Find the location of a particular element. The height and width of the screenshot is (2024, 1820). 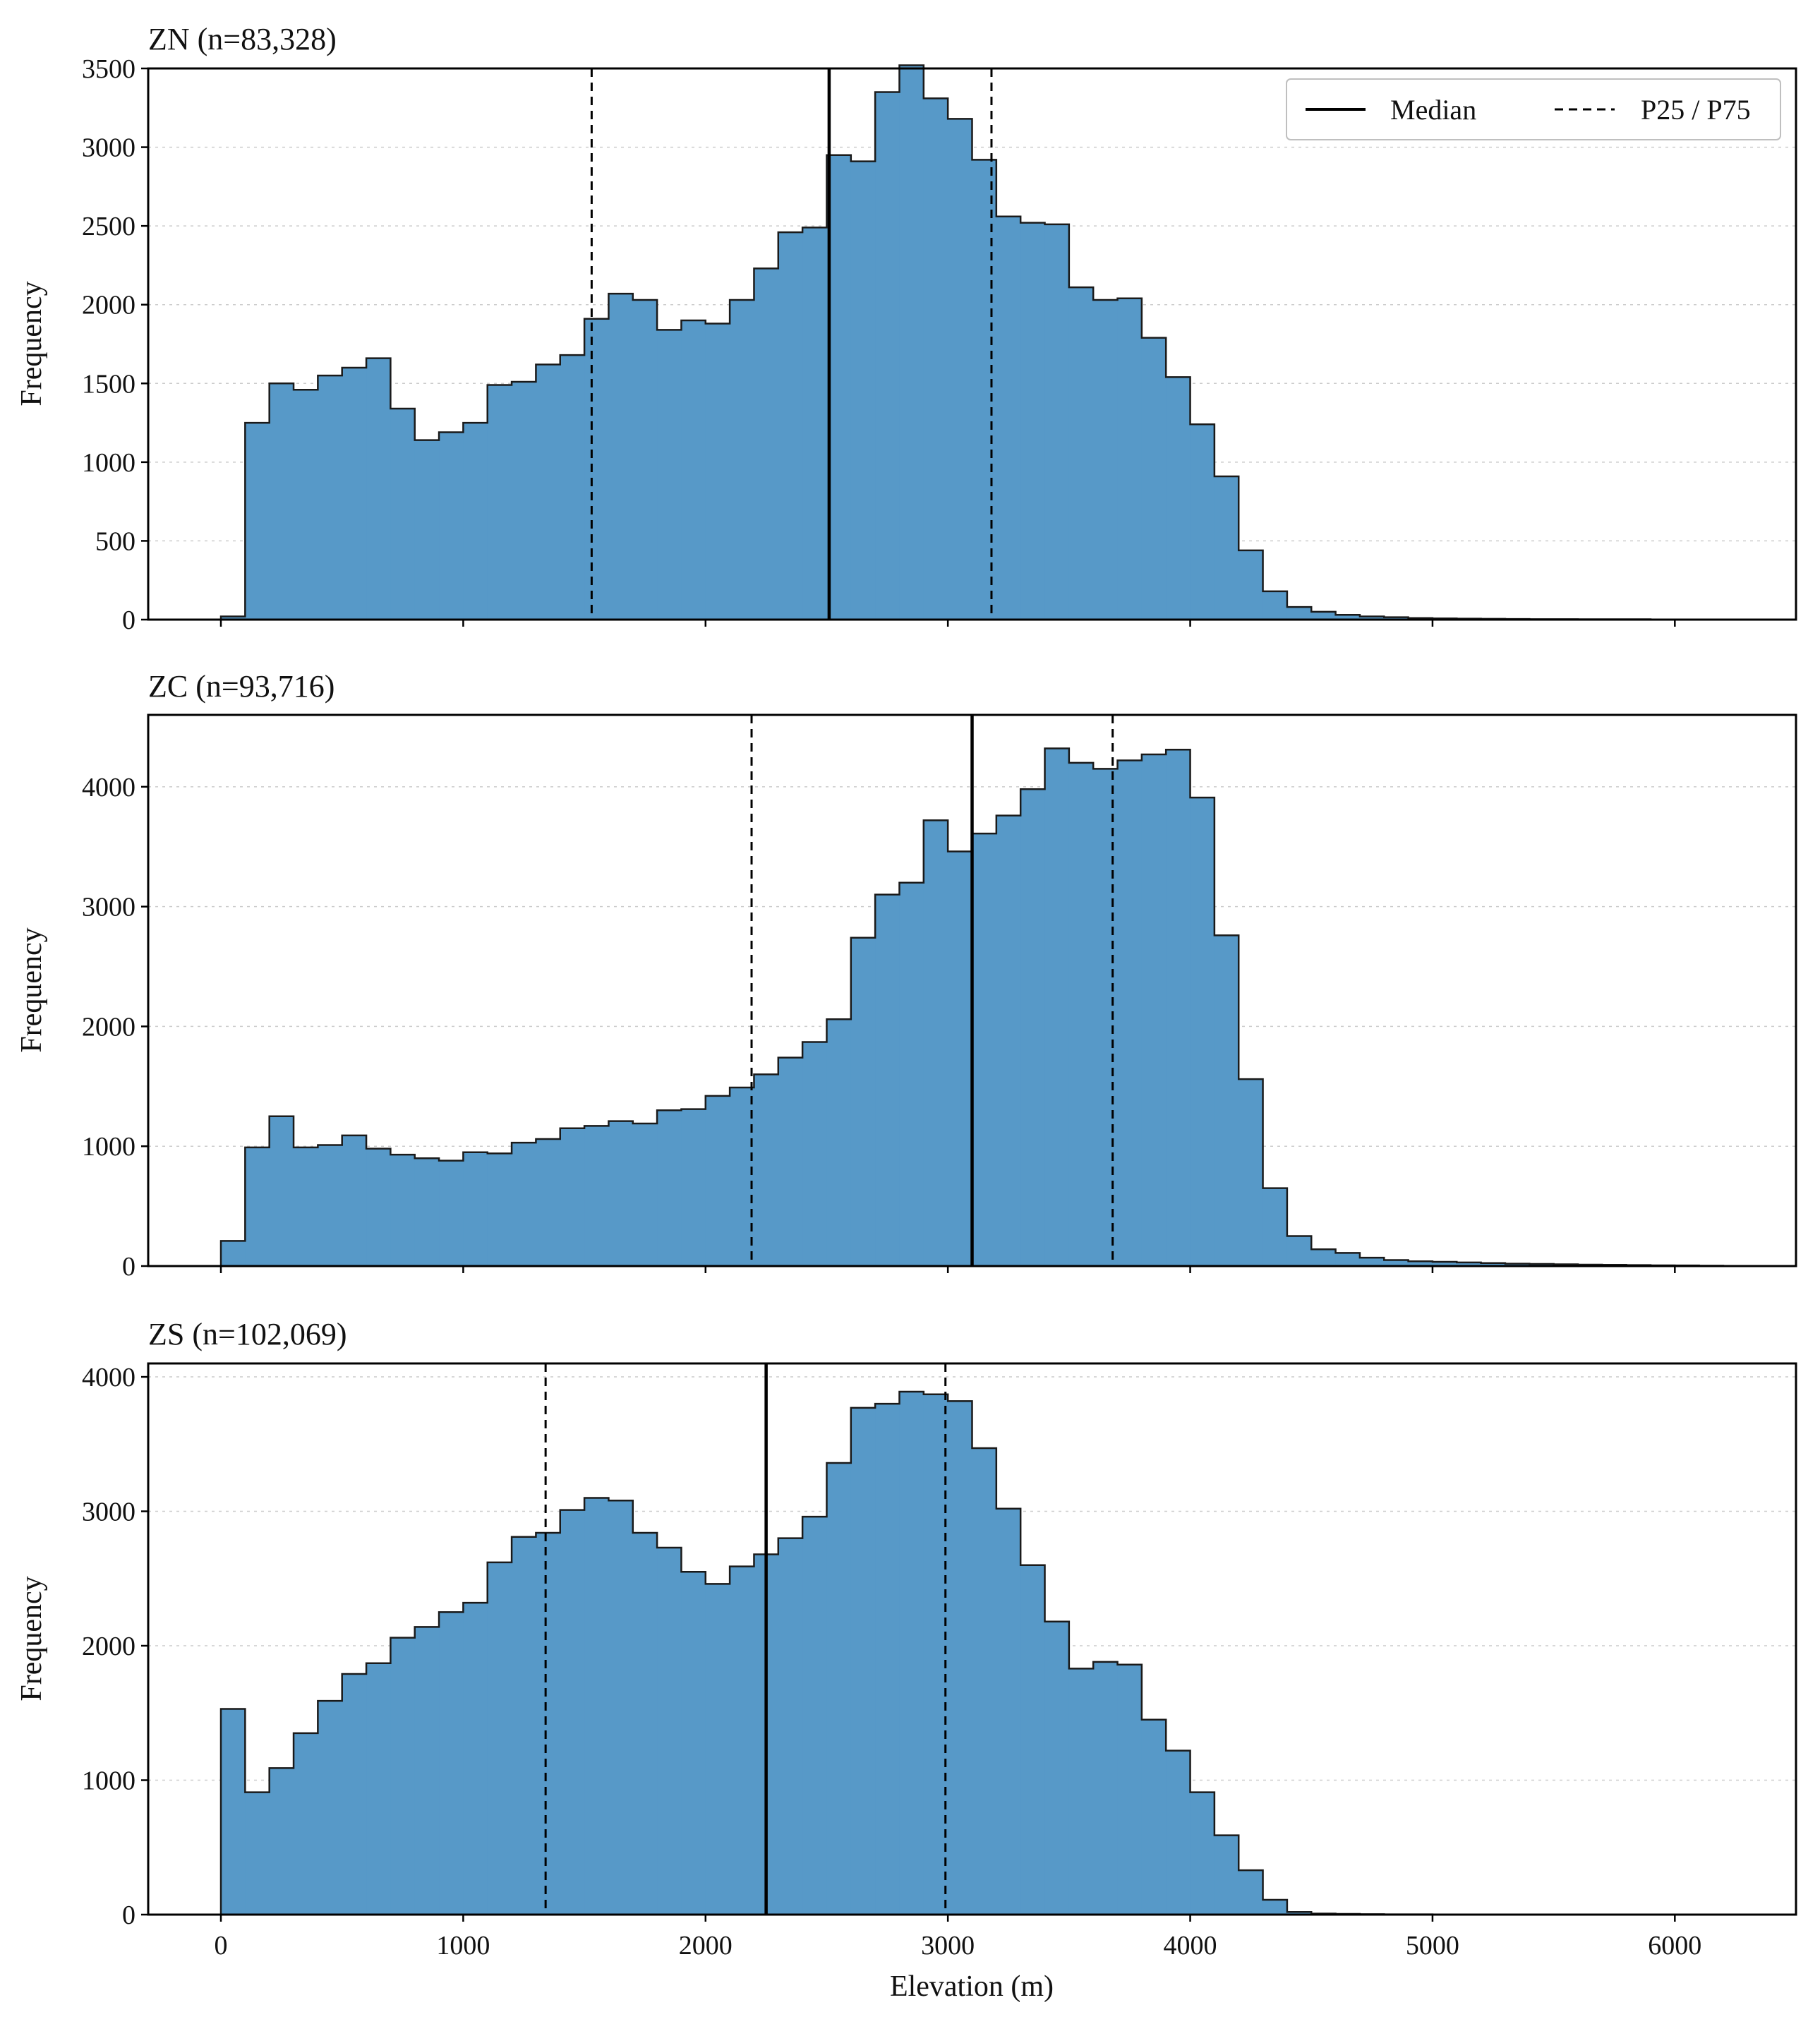

legend-median-label: Median is located at coordinates (1433, 110).